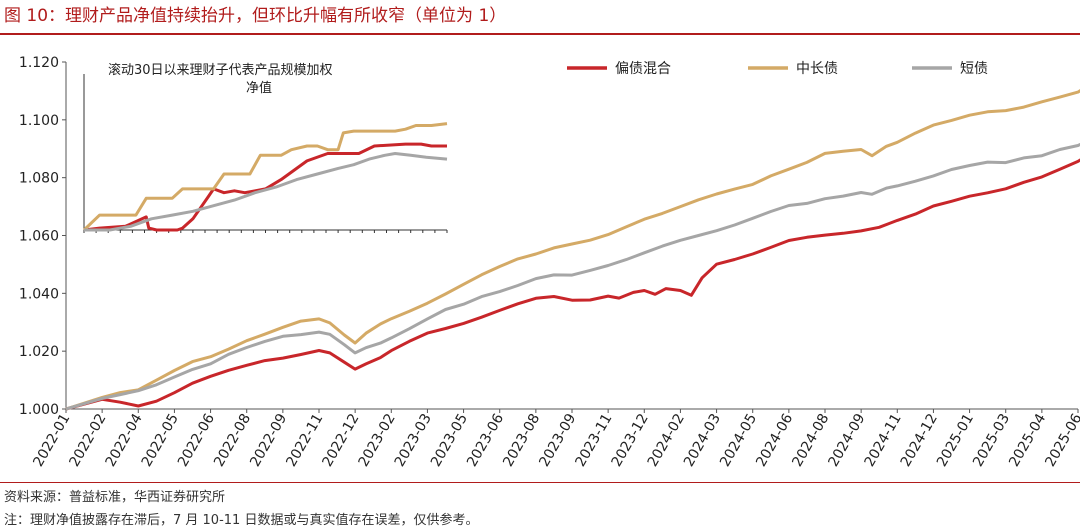  What do you see at coordinates (39, 237) in the screenshot?
I see `y-tick-label: 1.060` at bounding box center [39, 237].